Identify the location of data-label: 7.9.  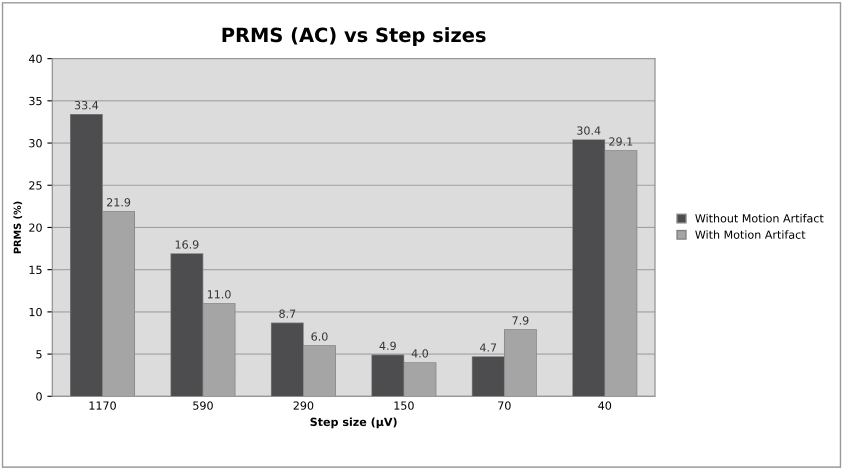
(520, 320).